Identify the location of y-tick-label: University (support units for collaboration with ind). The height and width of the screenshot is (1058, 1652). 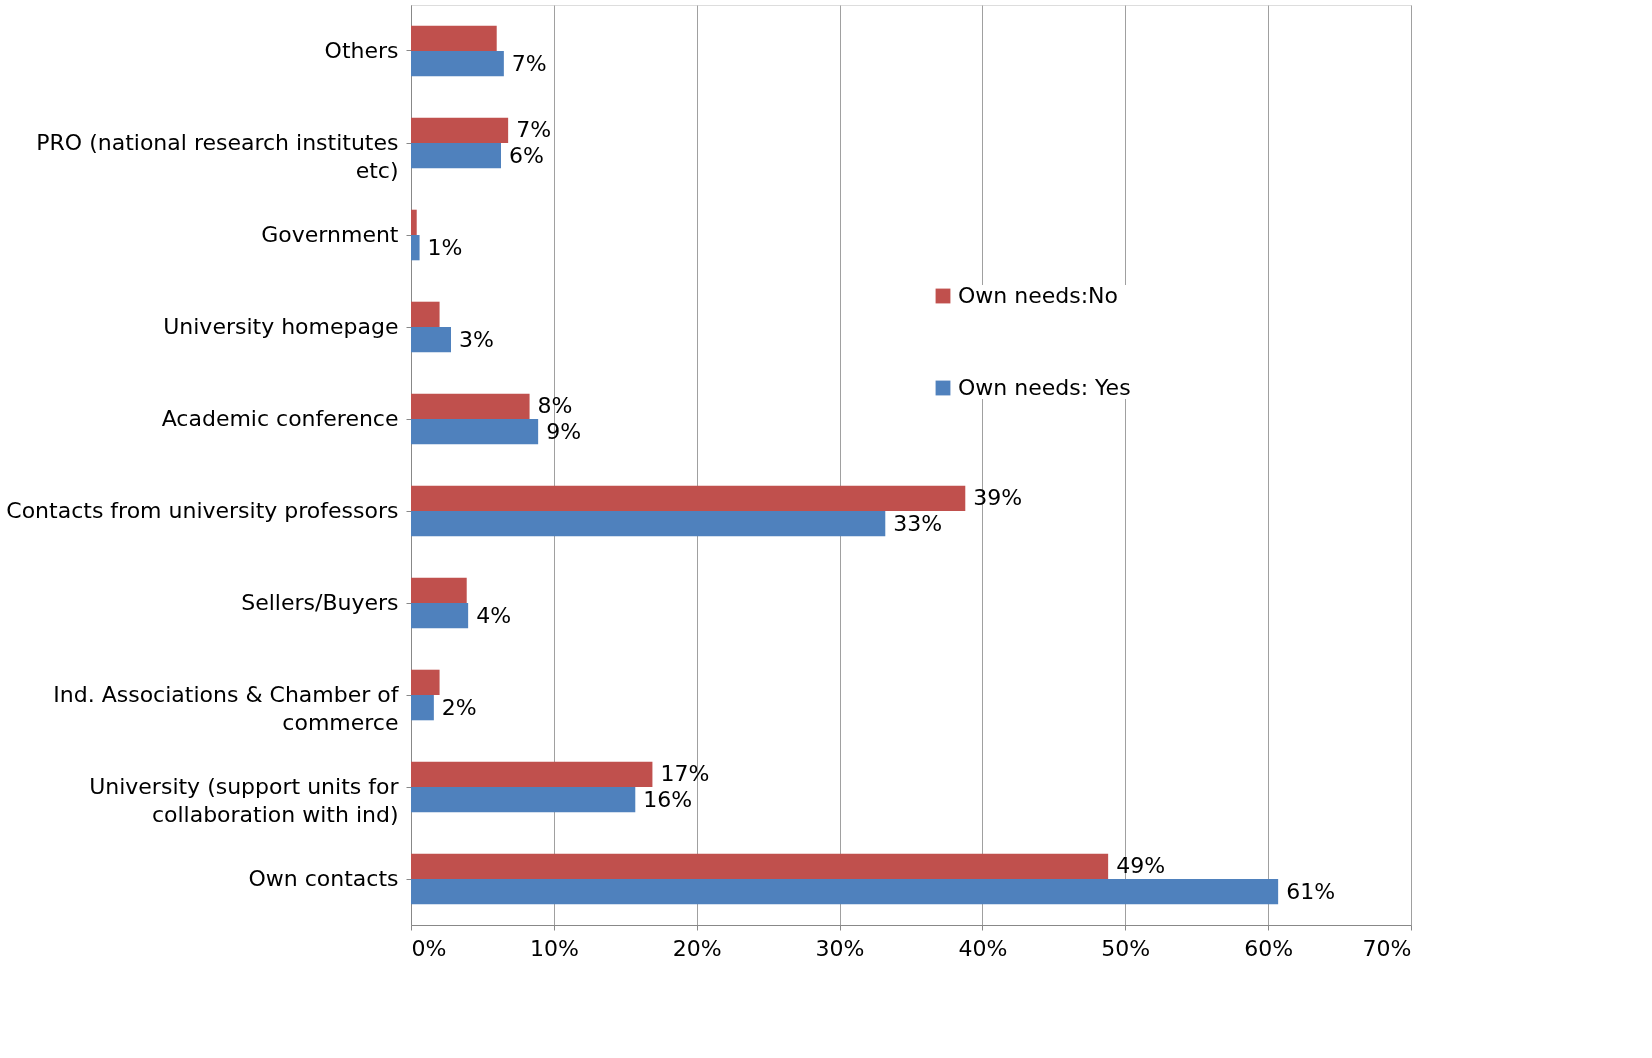
(244, 800).